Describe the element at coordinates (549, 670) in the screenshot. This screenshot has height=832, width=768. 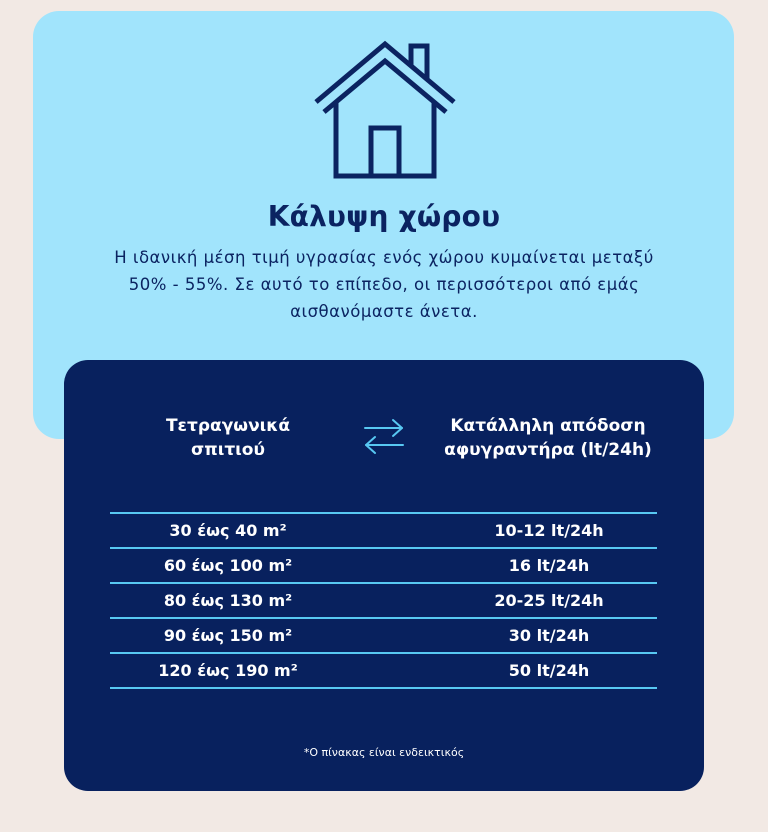
I see `rate-cell: 50 lt/24h` at that location.